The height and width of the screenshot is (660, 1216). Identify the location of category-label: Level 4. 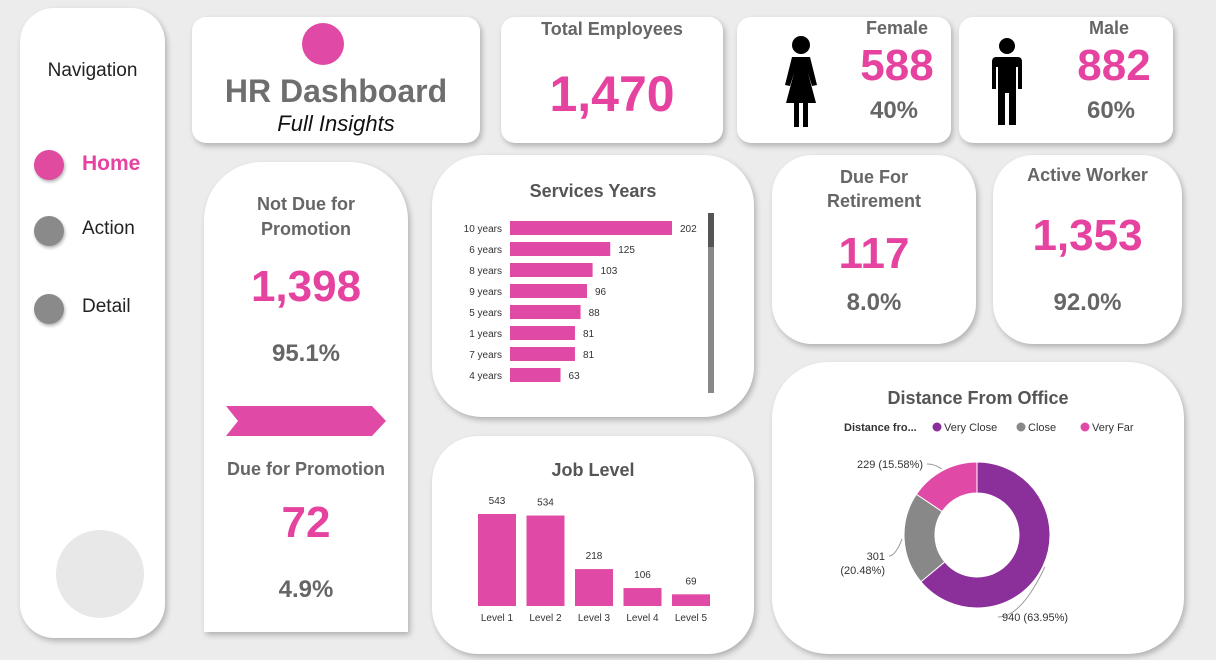
(642, 618).